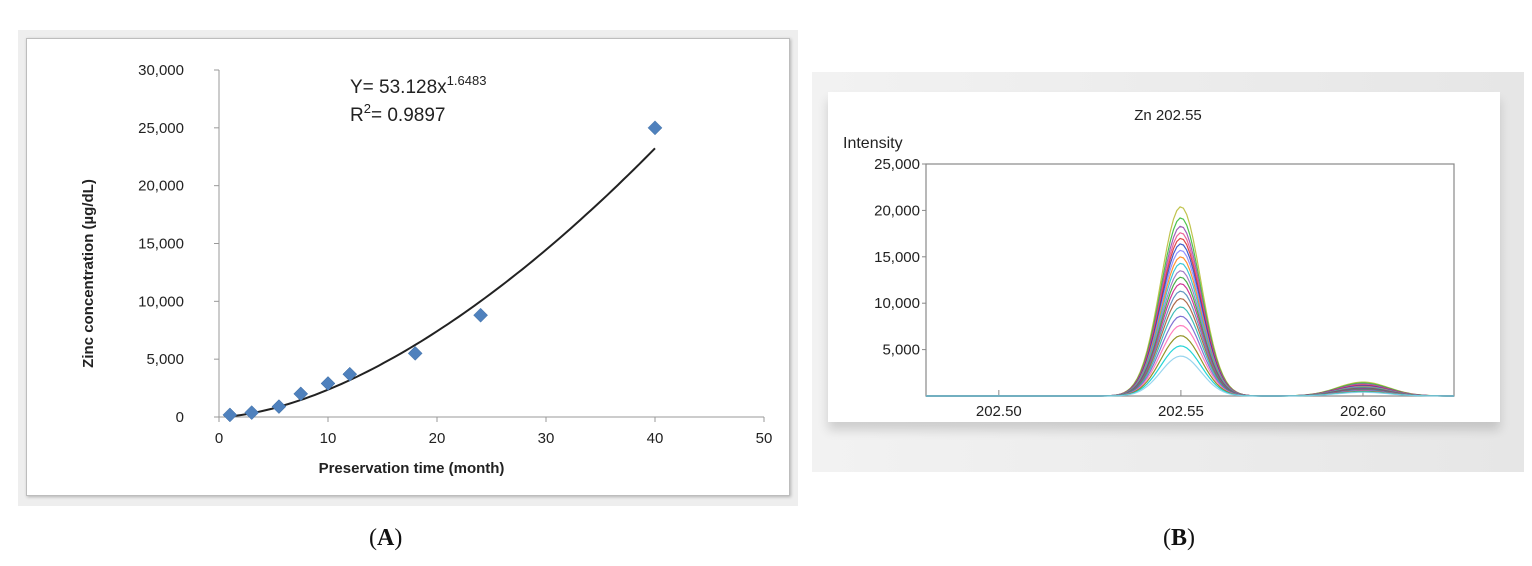  I want to click on x-tick-label: 202.55, so click(1181, 411).